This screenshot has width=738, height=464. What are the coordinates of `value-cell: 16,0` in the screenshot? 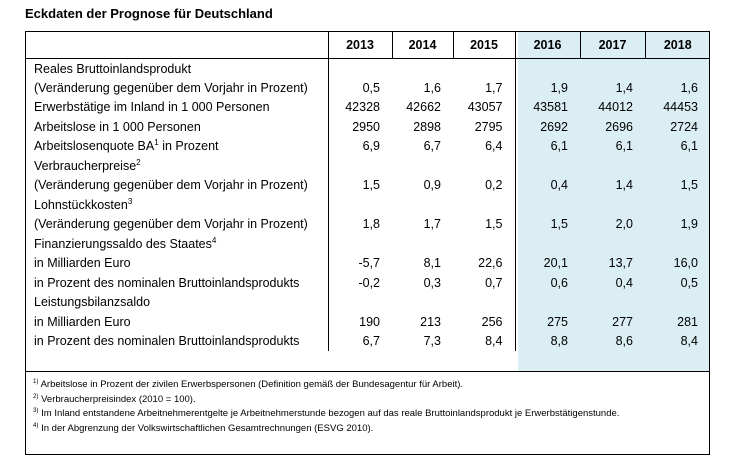 It's located at (685, 263).